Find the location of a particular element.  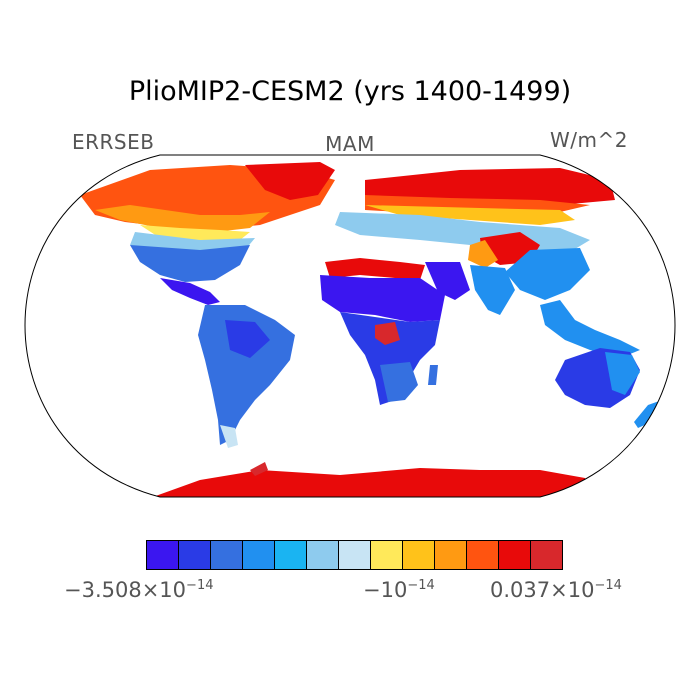

colorbar-label-max: 0.037×10−14 is located at coordinates (556, 590).